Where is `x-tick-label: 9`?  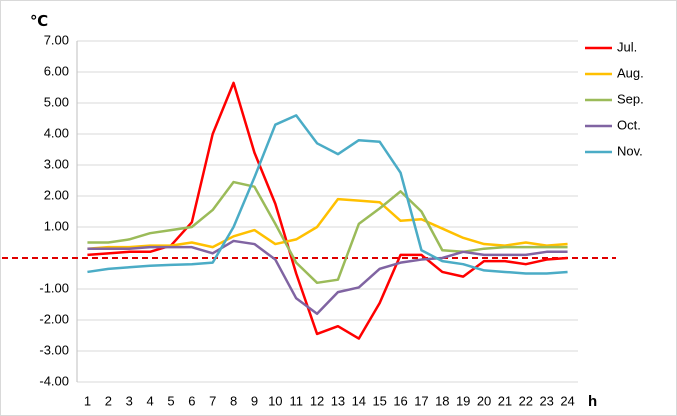 x-tick-label: 9 is located at coordinates (254, 400).